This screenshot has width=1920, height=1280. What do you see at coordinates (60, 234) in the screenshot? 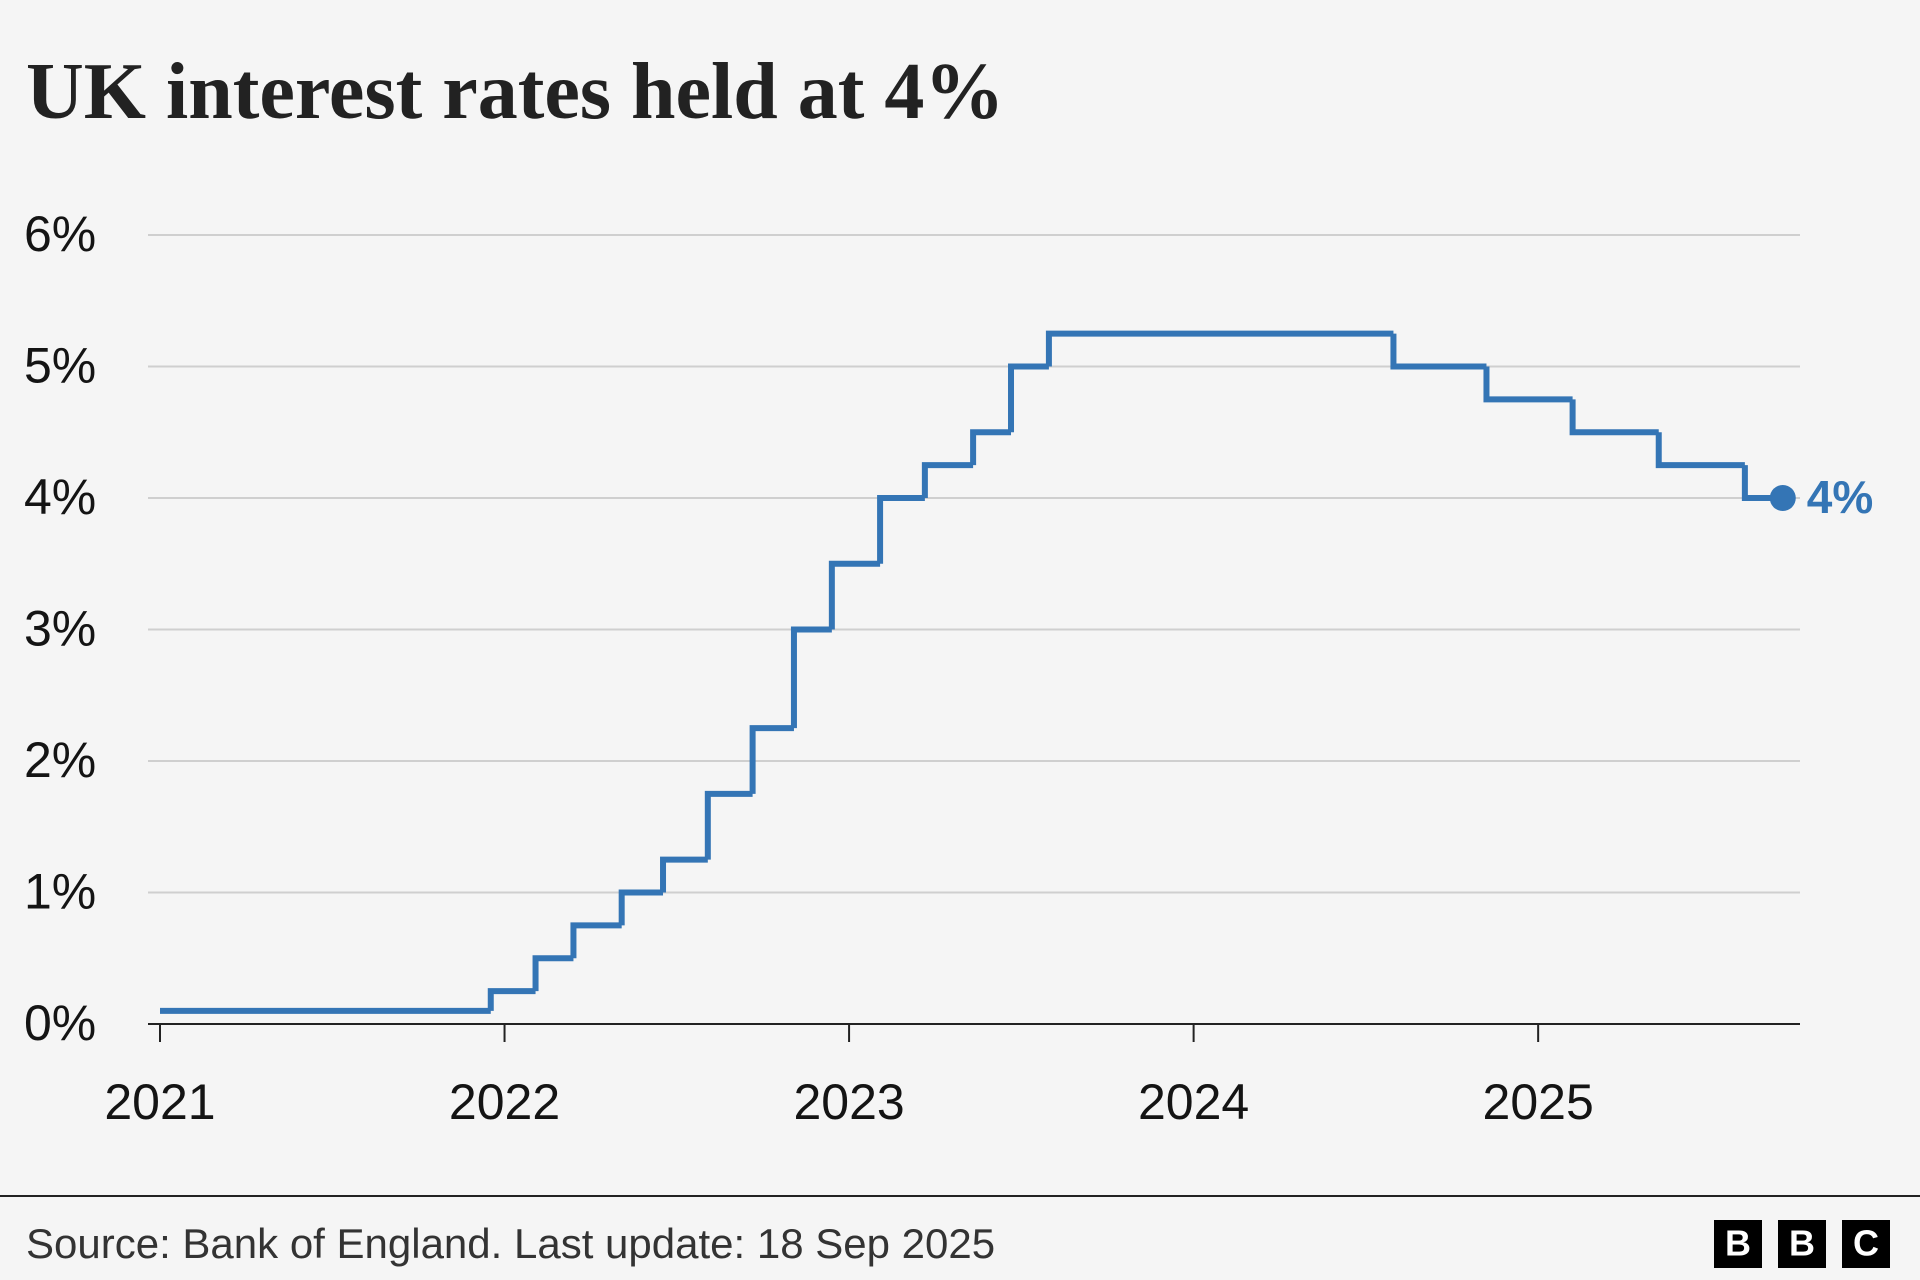
I see `y-tick-label: 6%` at bounding box center [60, 234].